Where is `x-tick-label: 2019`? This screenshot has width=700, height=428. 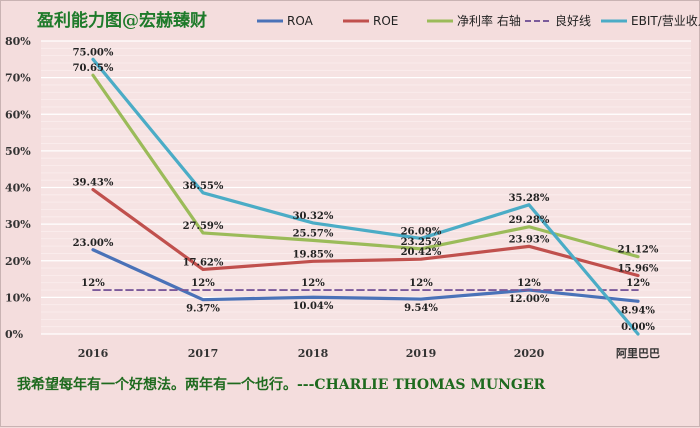 x-tick-label: 2019 is located at coordinates (421, 353).